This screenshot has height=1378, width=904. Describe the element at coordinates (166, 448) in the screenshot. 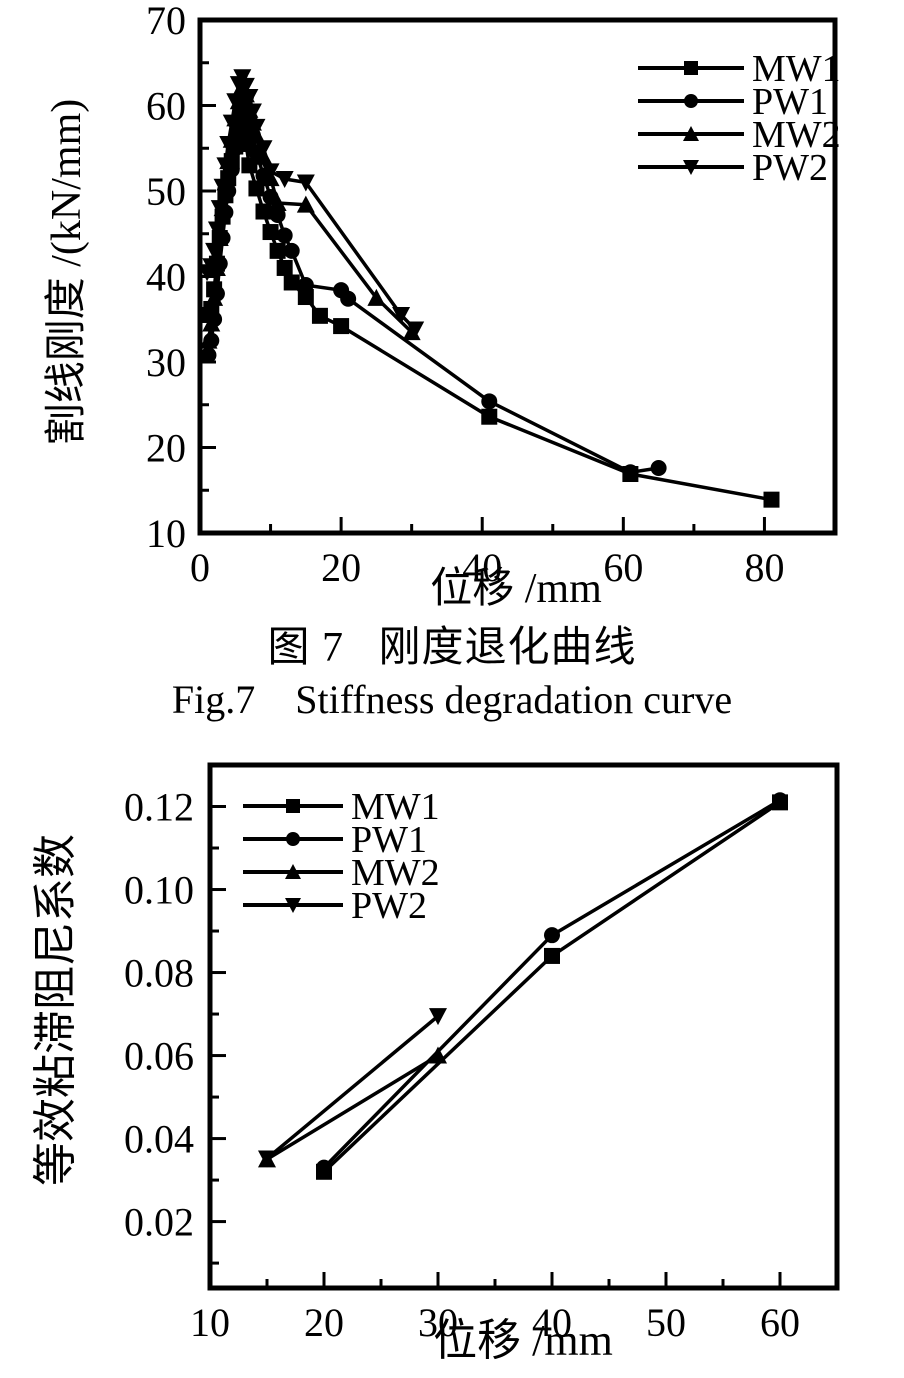

I see `y-tick-label: 20` at that location.